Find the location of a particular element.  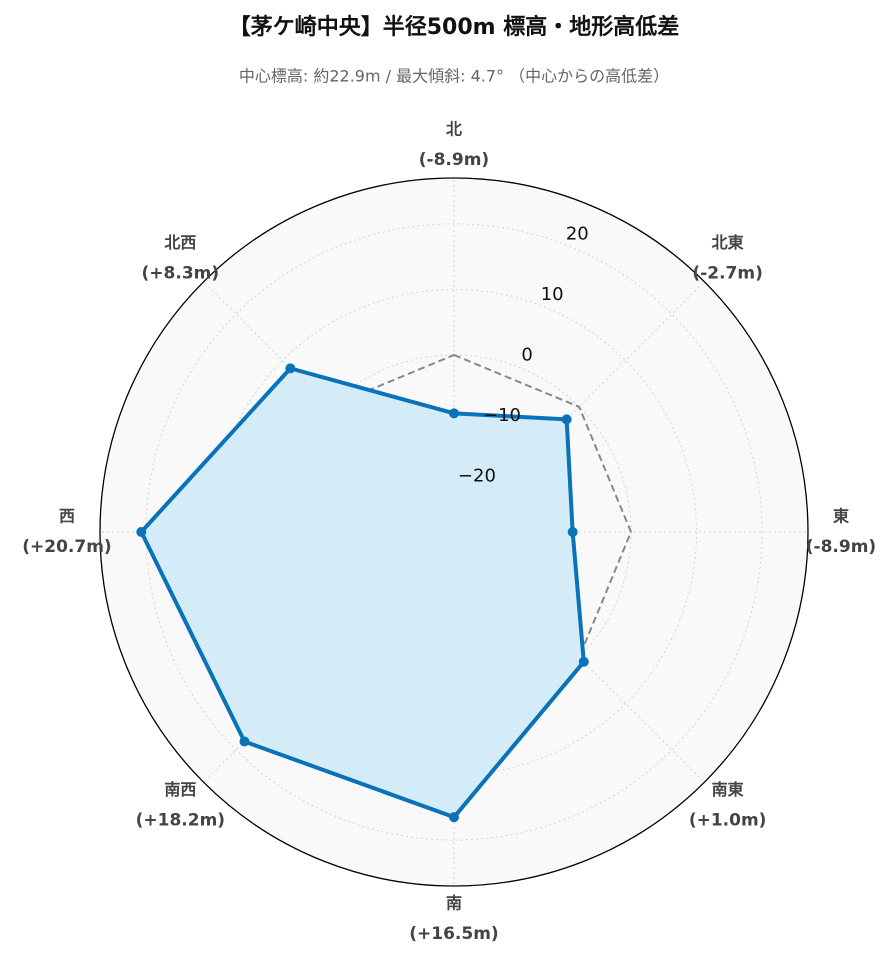

r-tick-label: 0 is located at coordinates (526, 355).